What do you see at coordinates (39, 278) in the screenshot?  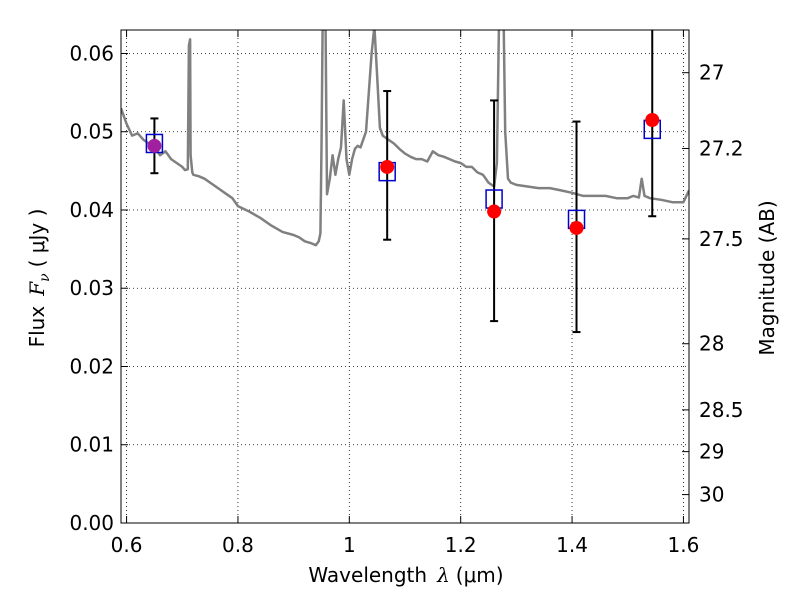 I see `y-axis-label: FluxFν( μJy )` at bounding box center [39, 278].